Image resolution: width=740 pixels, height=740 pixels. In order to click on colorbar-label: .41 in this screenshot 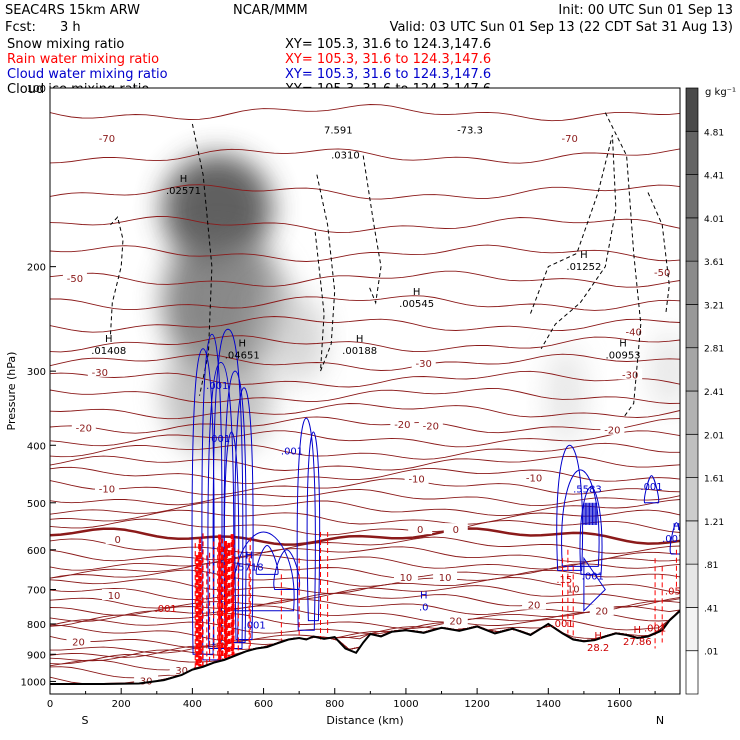, I will do `click(711, 609)`.